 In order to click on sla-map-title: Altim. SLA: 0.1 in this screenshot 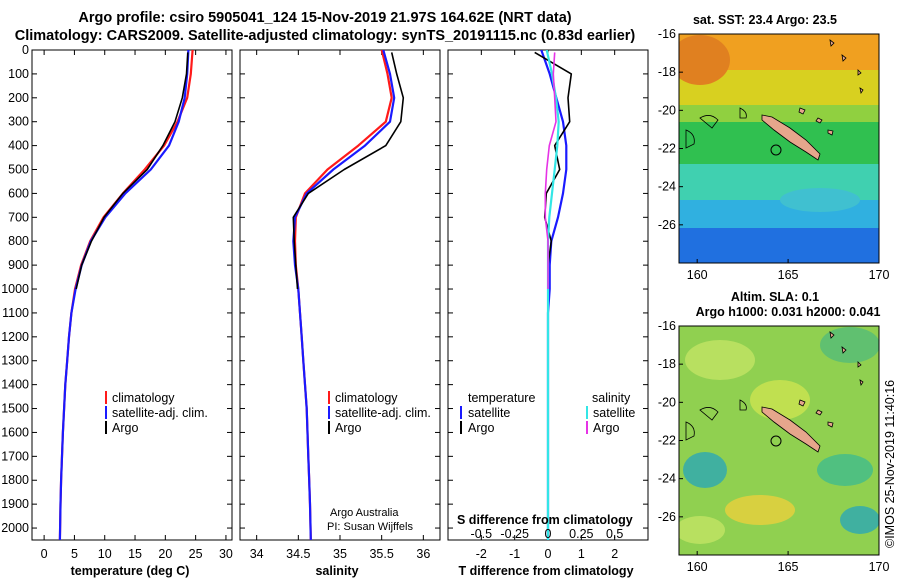, I will do `click(775, 297)`.